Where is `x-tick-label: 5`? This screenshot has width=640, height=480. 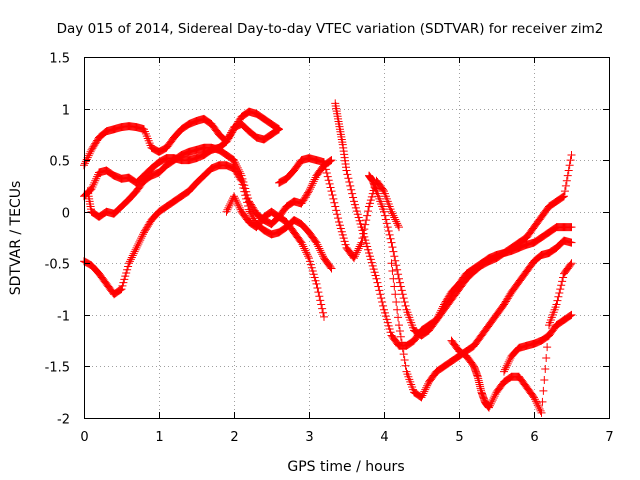 x-tick-label: 5 is located at coordinates (459, 437).